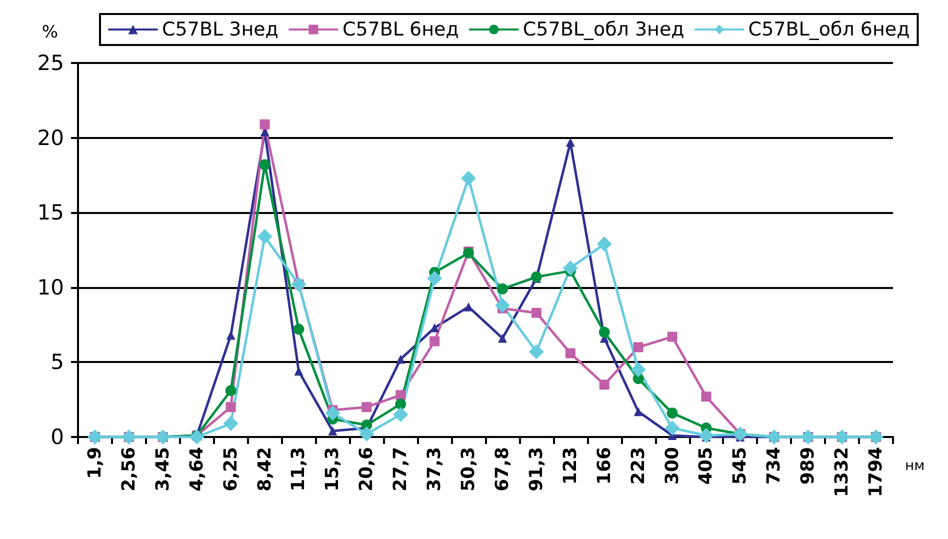 This screenshot has height=539, width=948. Describe the element at coordinates (57, 437) in the screenshot. I see `y-tick-label: 0` at that location.